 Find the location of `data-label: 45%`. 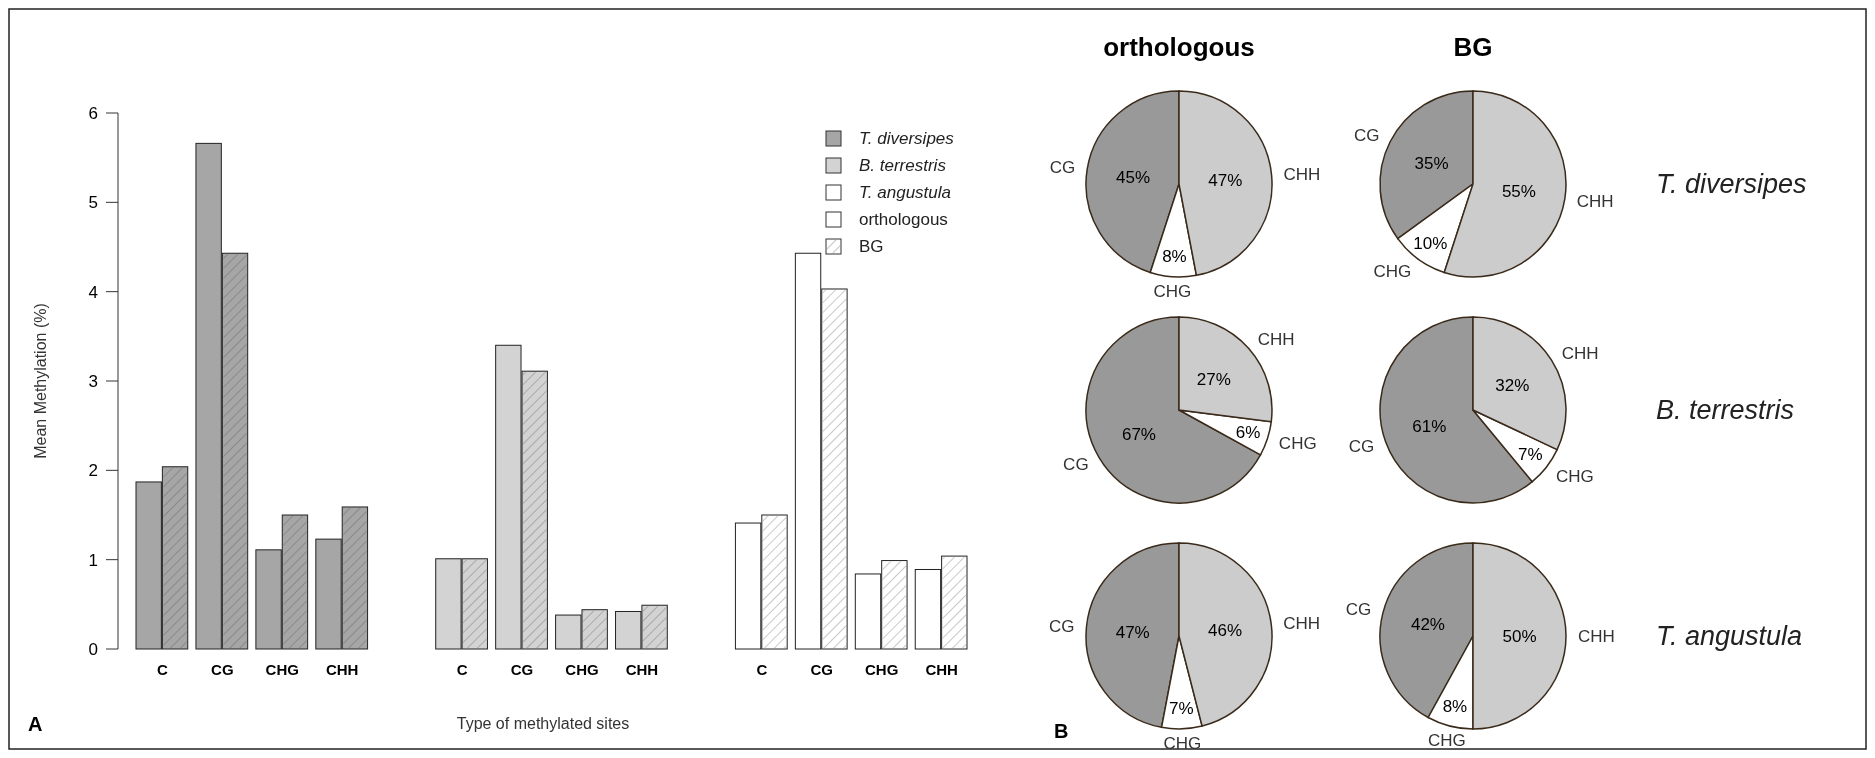

data-label: 45% is located at coordinates (1133, 177).